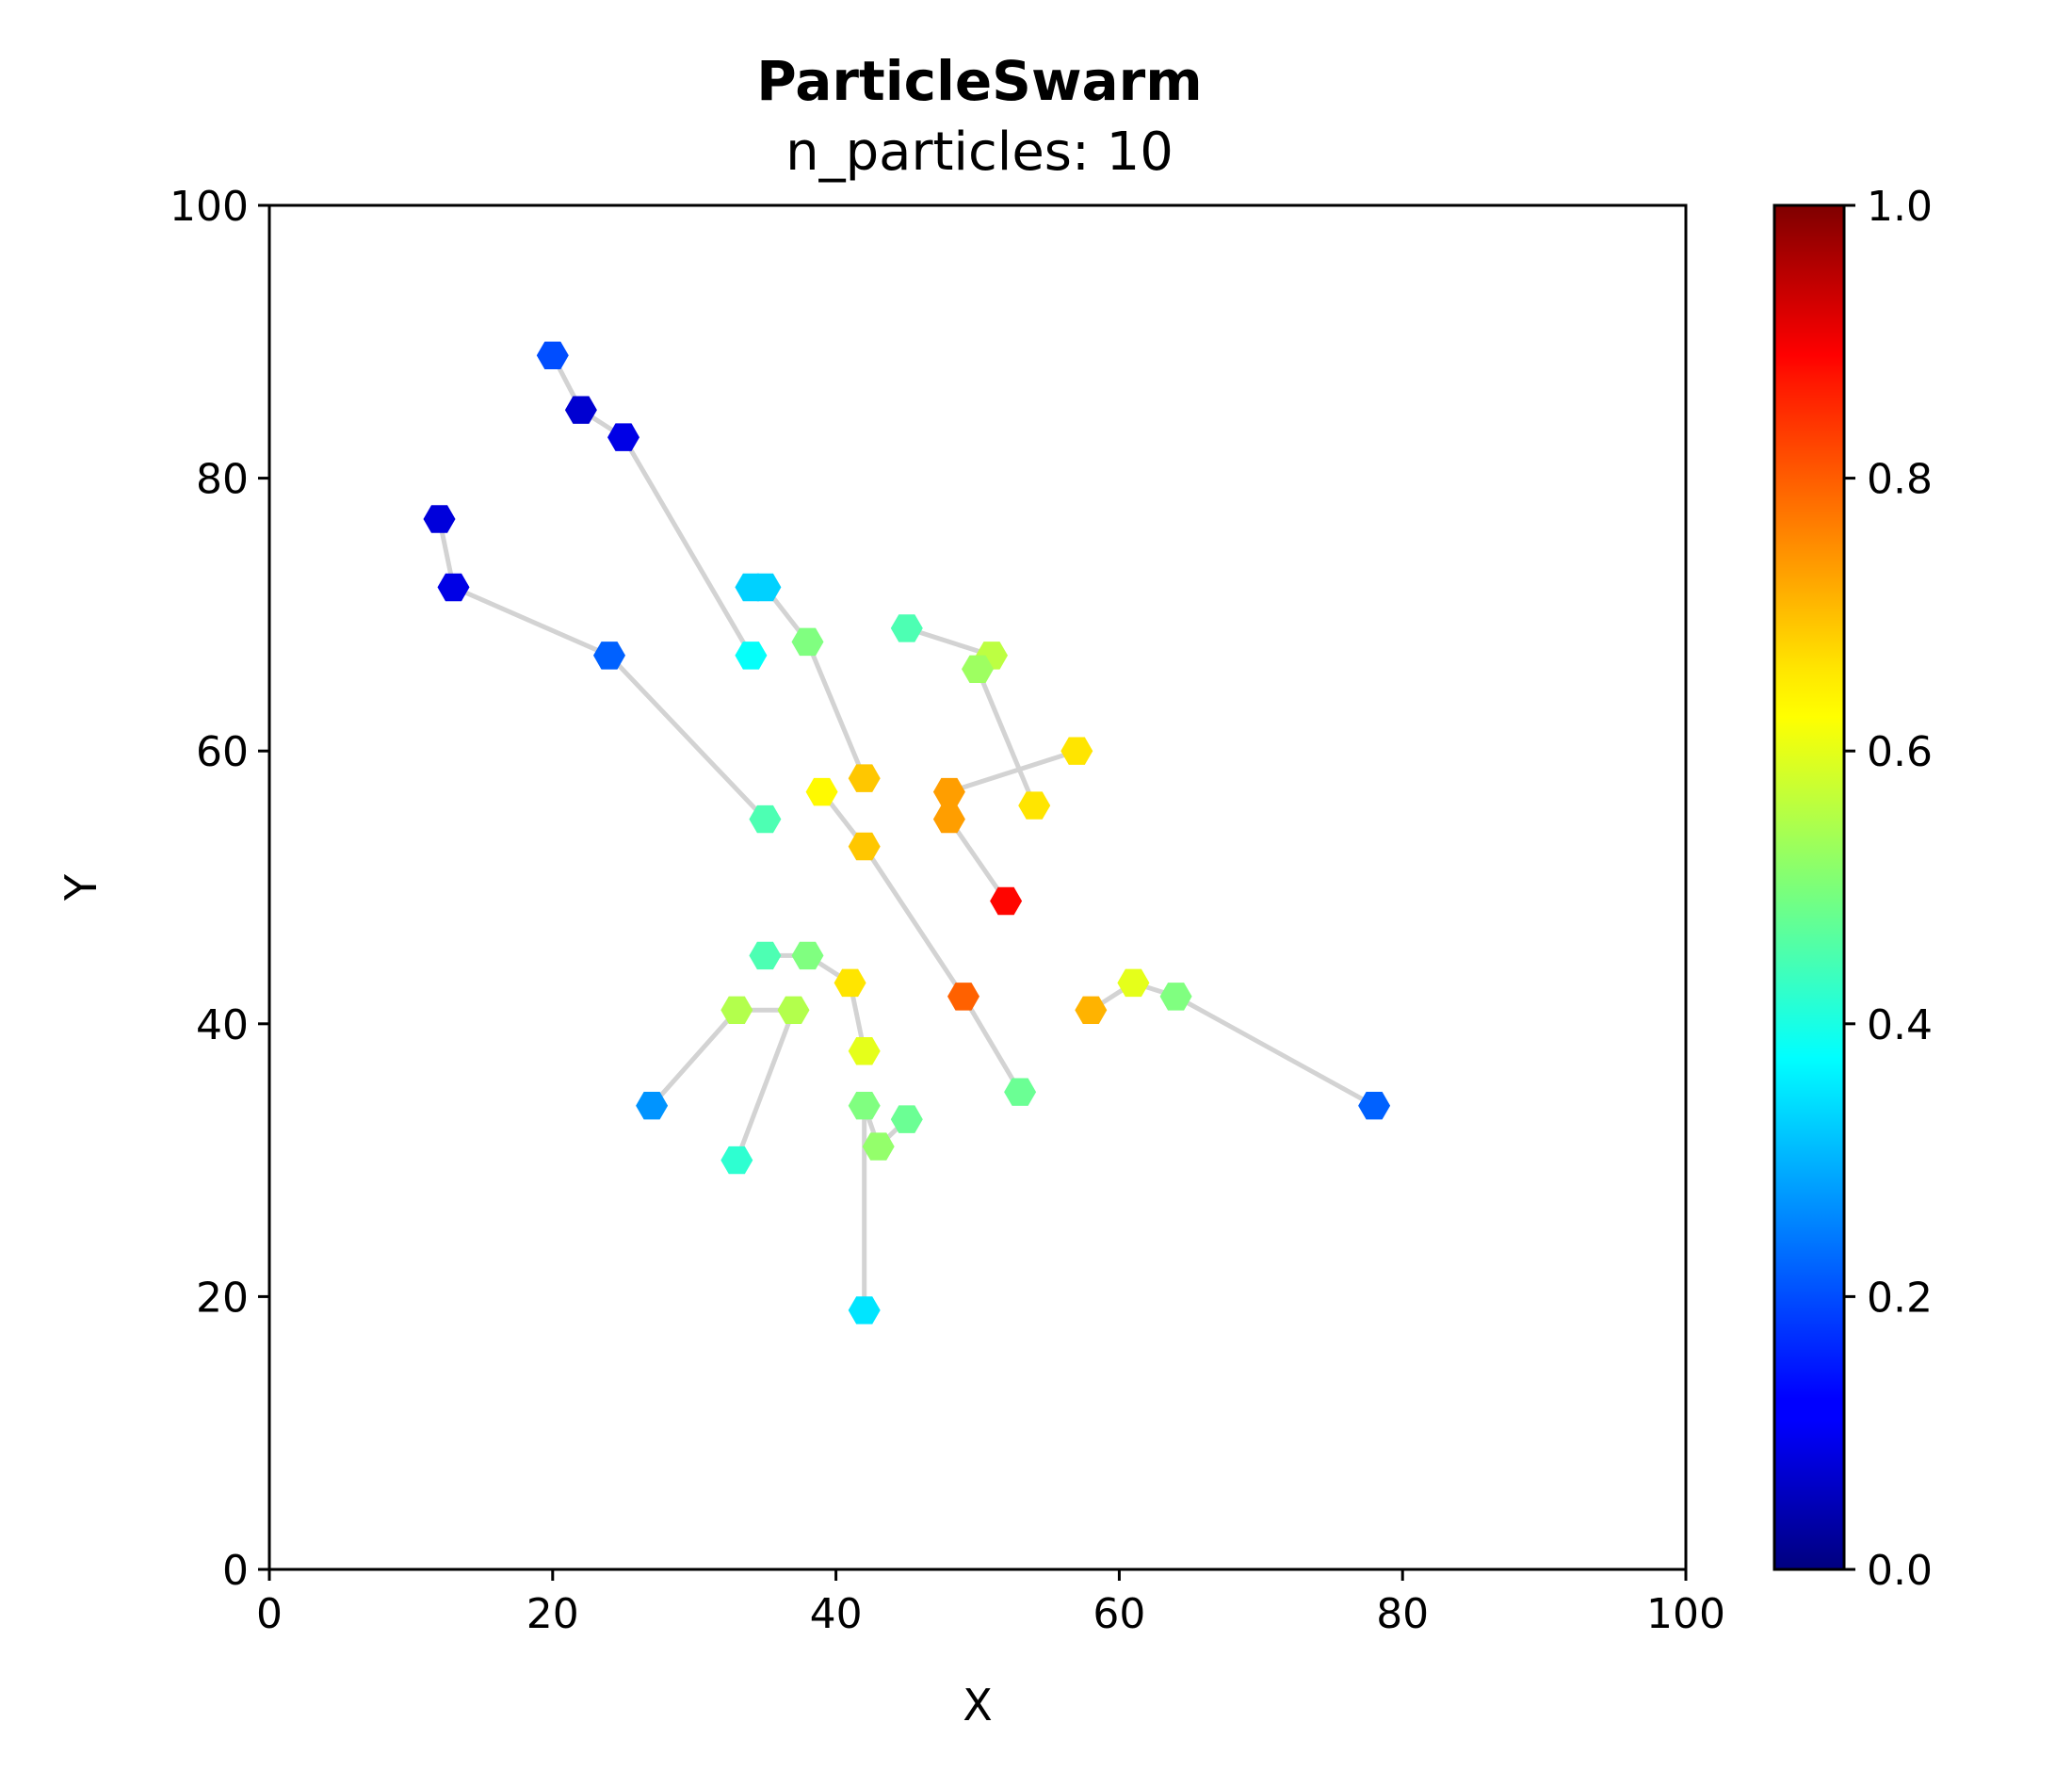 This screenshot has width=2072, height=1771. Describe the element at coordinates (836, 1614) in the screenshot. I see `x-tick-label: 40` at that location.